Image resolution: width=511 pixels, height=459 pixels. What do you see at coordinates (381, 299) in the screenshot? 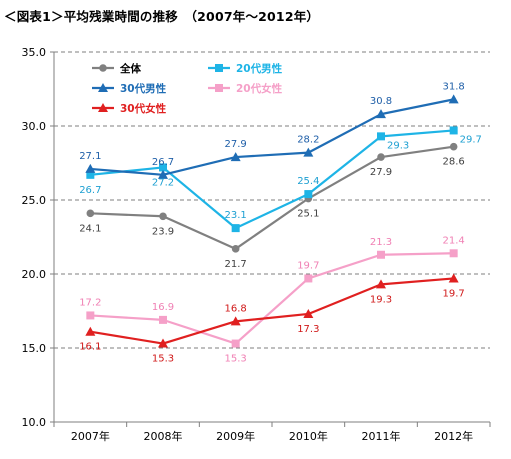
I see `data-label: 19.3` at bounding box center [381, 299].